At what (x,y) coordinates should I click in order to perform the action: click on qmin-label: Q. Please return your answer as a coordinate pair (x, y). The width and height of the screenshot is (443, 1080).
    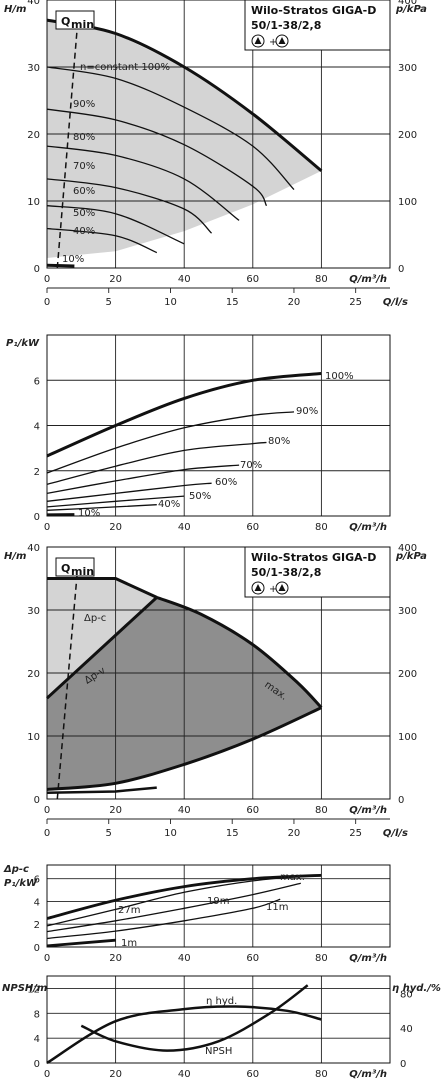
    Looking at the image, I should click on (65, 568).